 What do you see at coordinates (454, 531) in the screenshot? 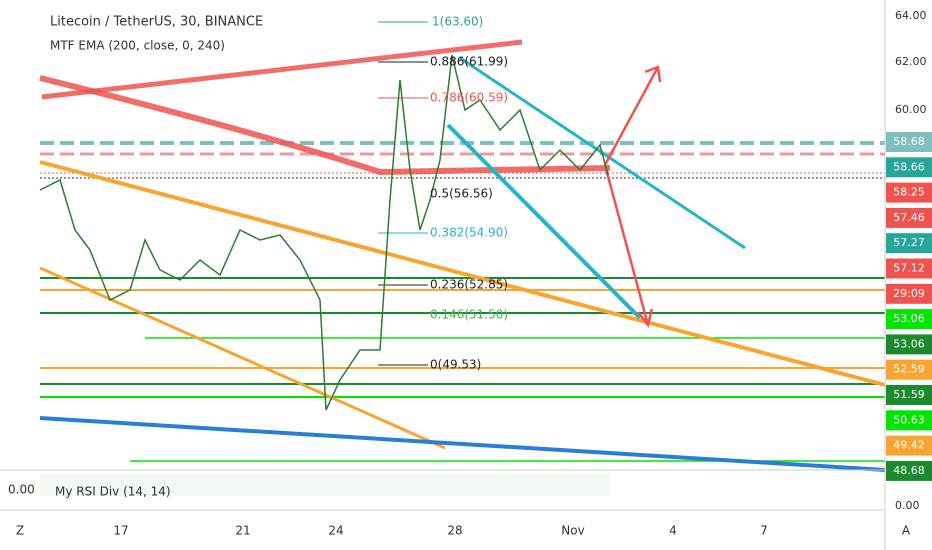
I see `time-label: 28` at bounding box center [454, 531].